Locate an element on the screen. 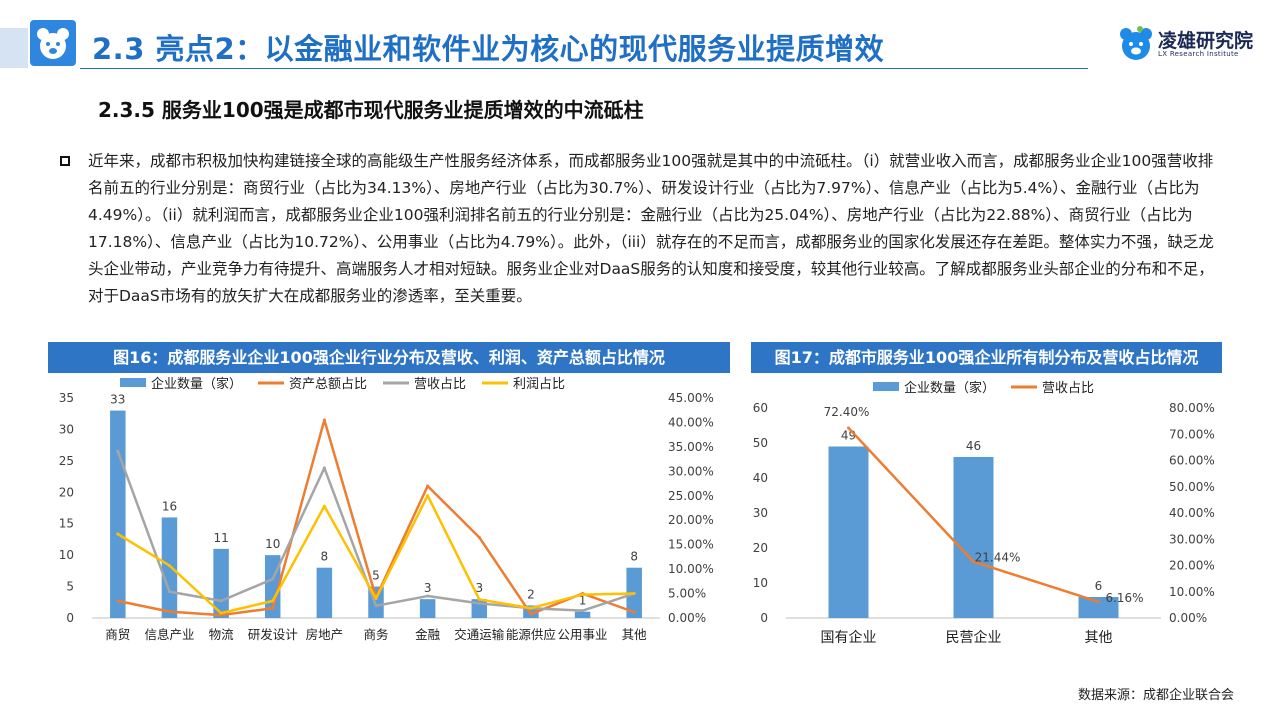 The width and height of the screenshot is (1280, 720). figure17-title: 图17：成都市服务业100强企业所有制分布及营收占比情况 is located at coordinates (986, 357).